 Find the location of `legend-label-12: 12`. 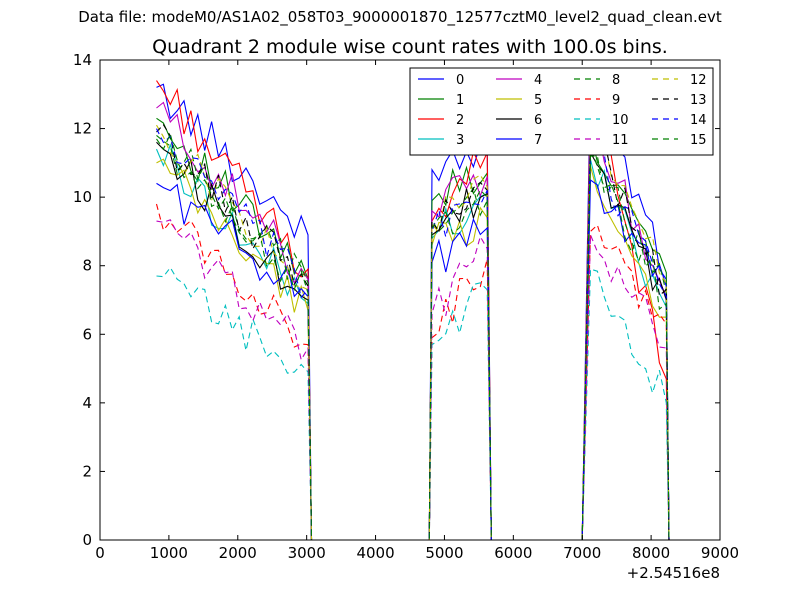

legend-label-12: 12 is located at coordinates (698, 80).